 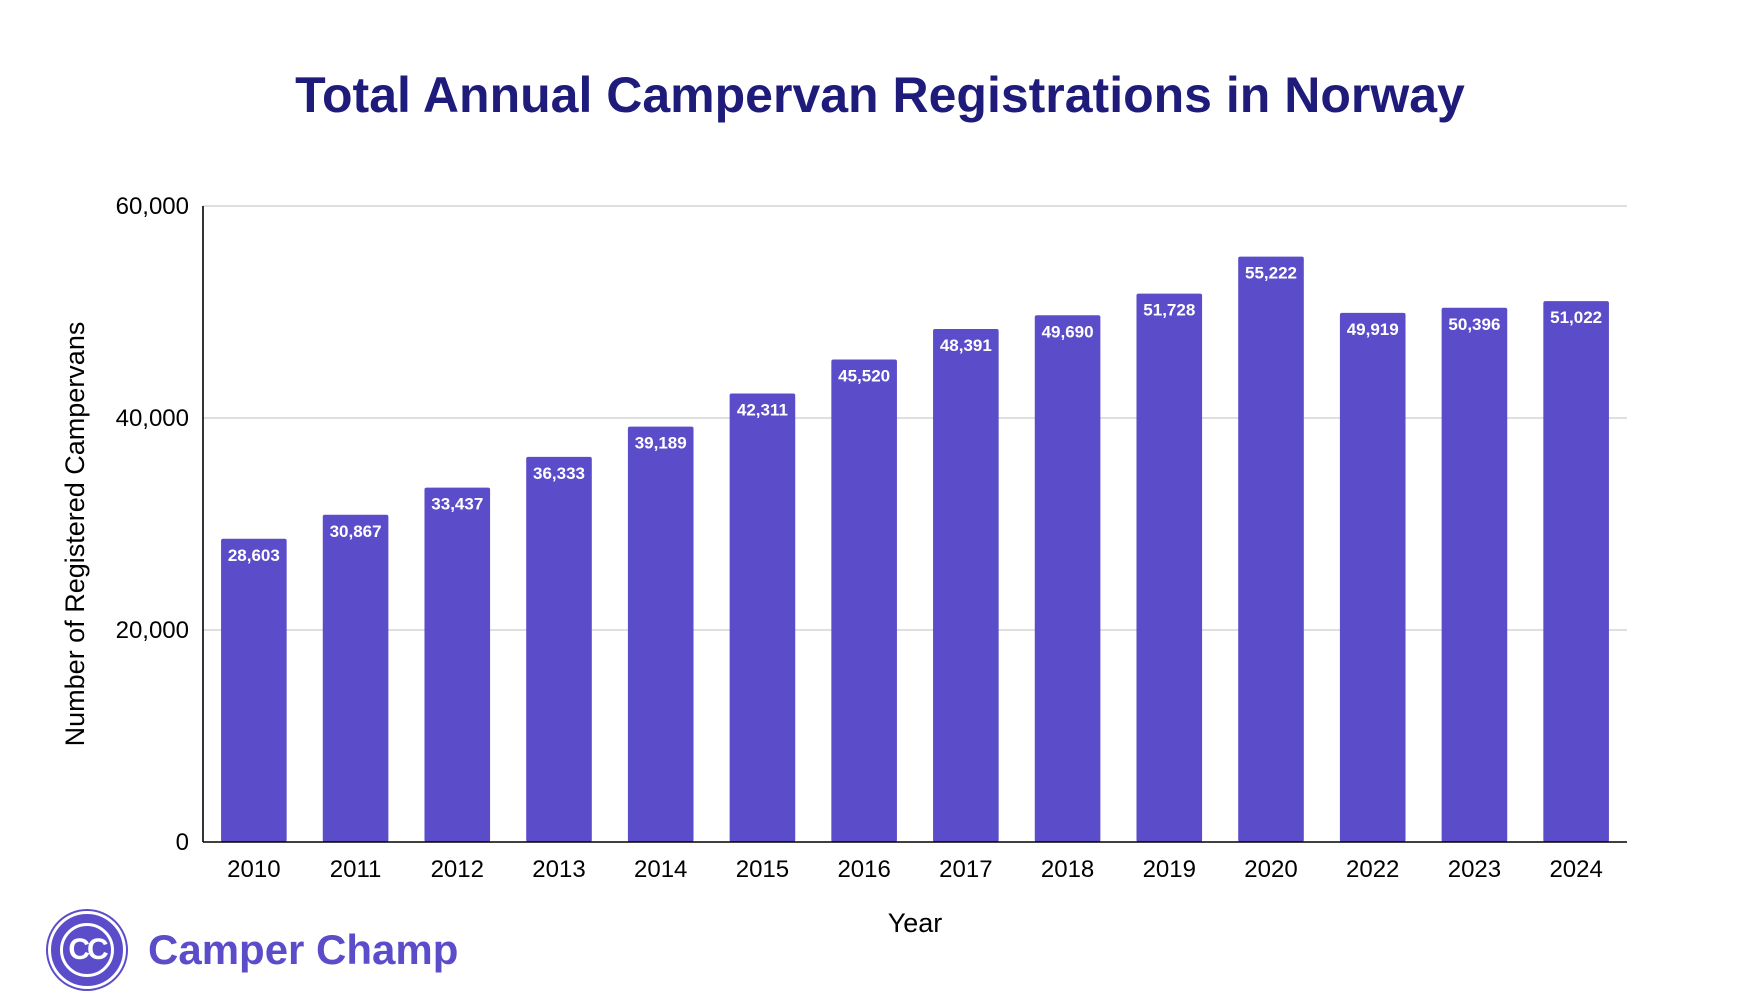 What do you see at coordinates (966, 345) in the screenshot?
I see `bar-value-label: 48,391` at bounding box center [966, 345].